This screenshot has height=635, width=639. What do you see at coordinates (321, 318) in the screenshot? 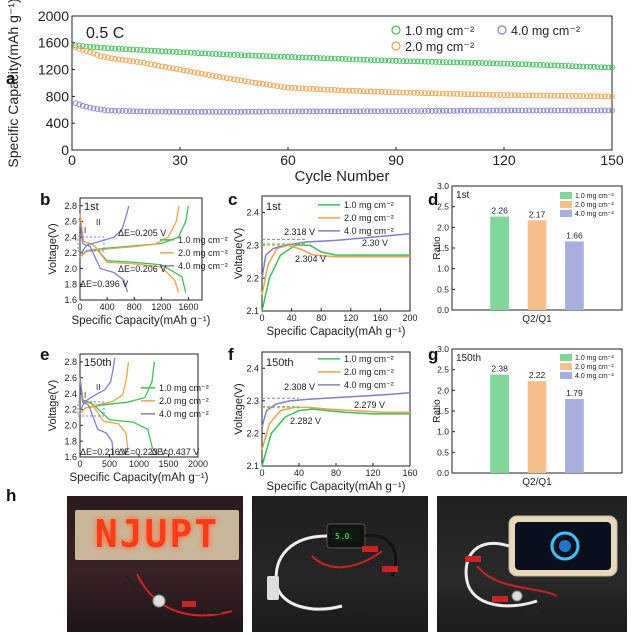
I see `x-tick-label-c: 80` at bounding box center [321, 318].